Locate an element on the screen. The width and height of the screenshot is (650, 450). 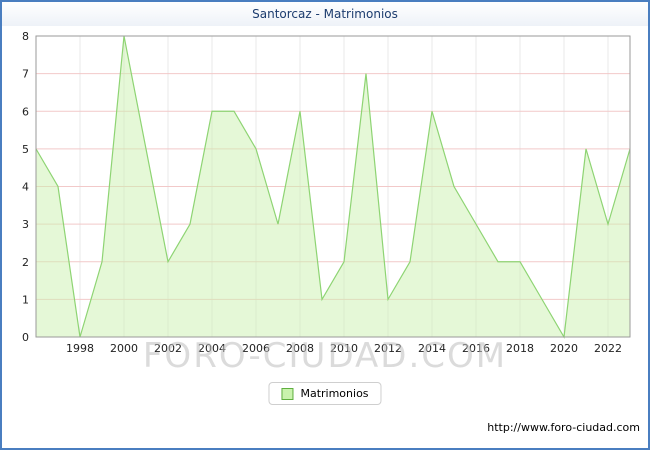
x-tick-label: 2016 is located at coordinates (476, 348).